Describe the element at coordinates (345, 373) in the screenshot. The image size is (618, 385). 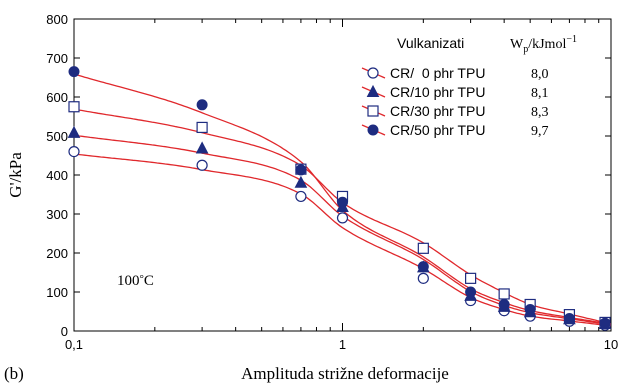
I see `x-axis-label: Amplituda strižne deformacije` at that location.